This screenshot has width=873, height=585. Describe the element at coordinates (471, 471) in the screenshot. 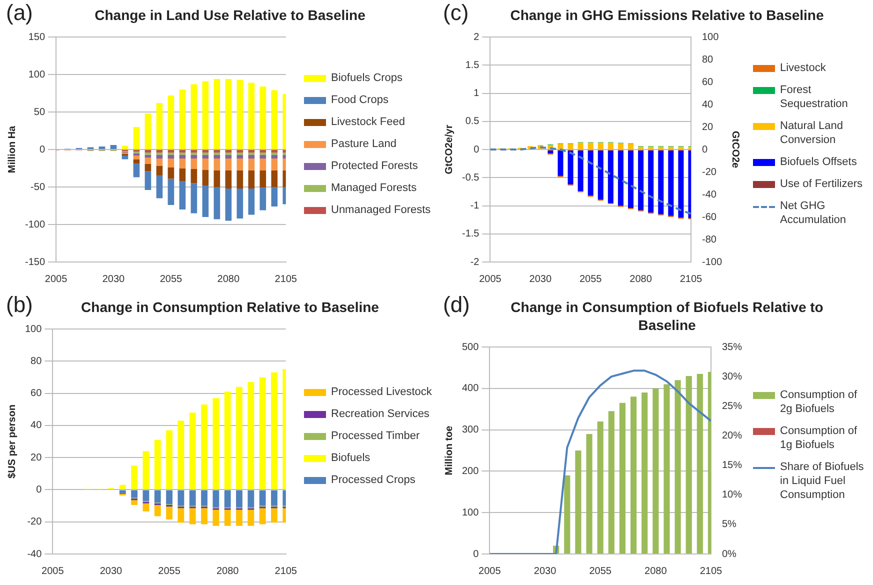

I see `y-tick-label: 200` at that location.